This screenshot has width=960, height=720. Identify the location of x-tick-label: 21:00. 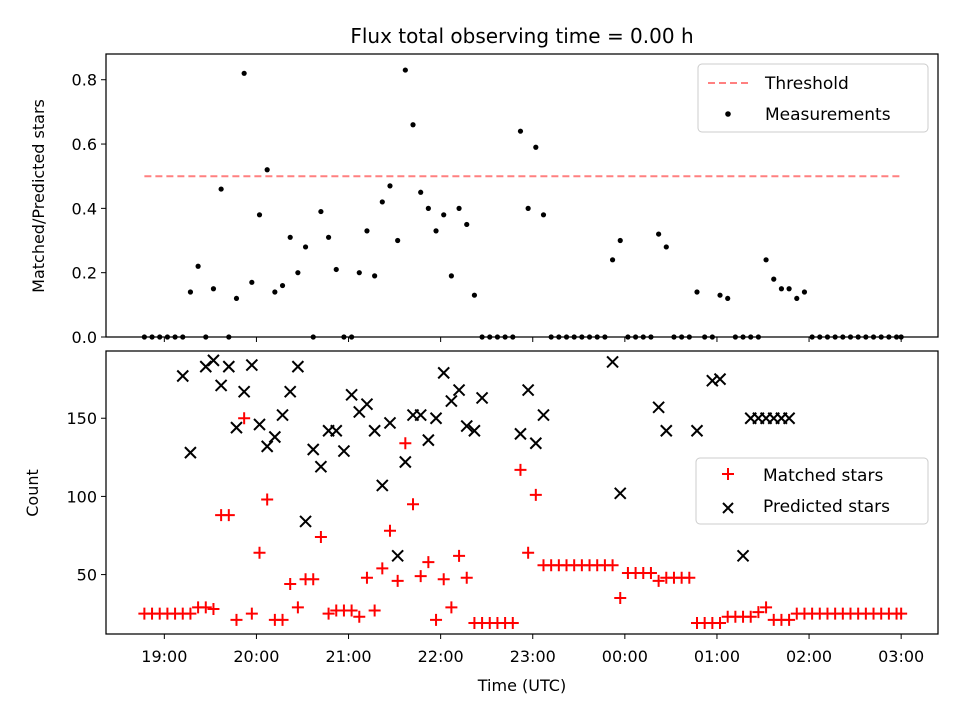
(348, 656).